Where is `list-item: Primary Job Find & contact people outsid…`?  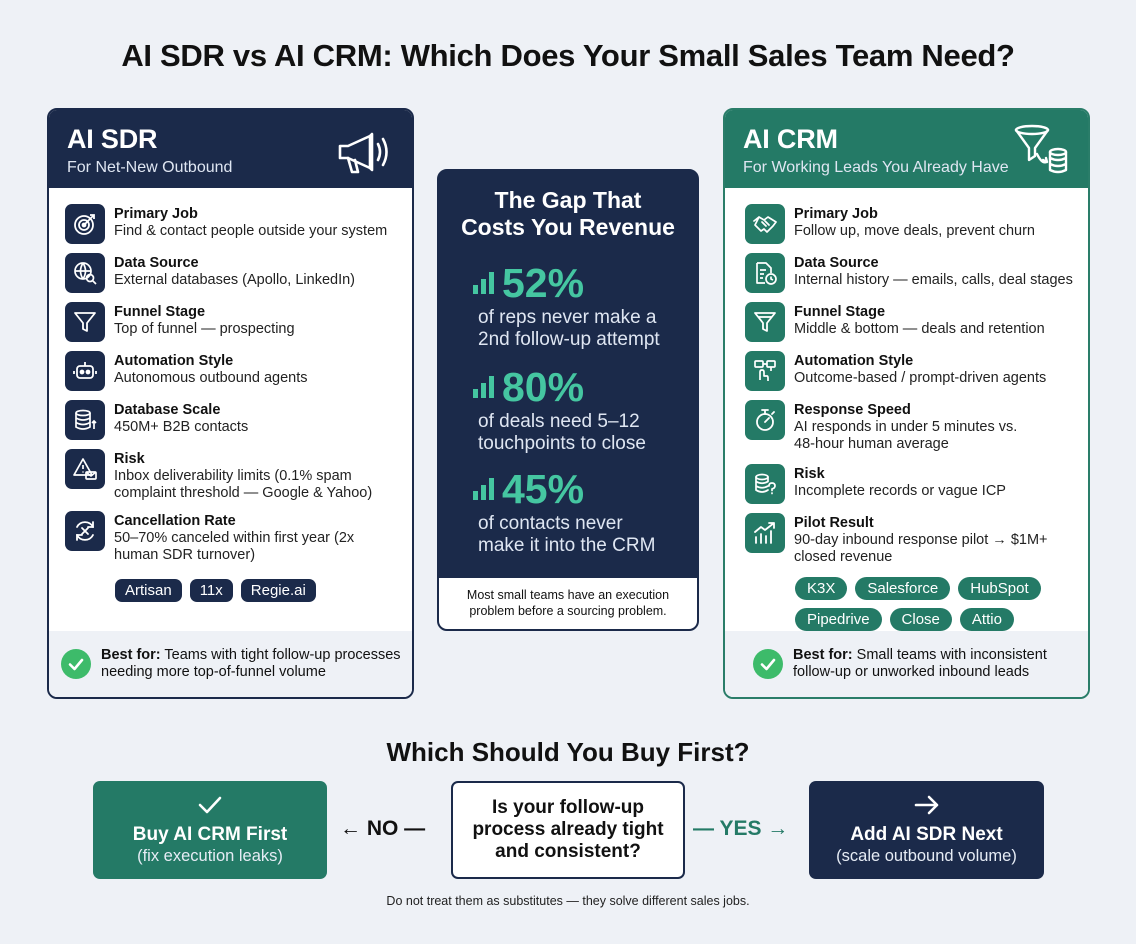
list-item: Primary Job Find & contact people outsid… is located at coordinates (231, 224).